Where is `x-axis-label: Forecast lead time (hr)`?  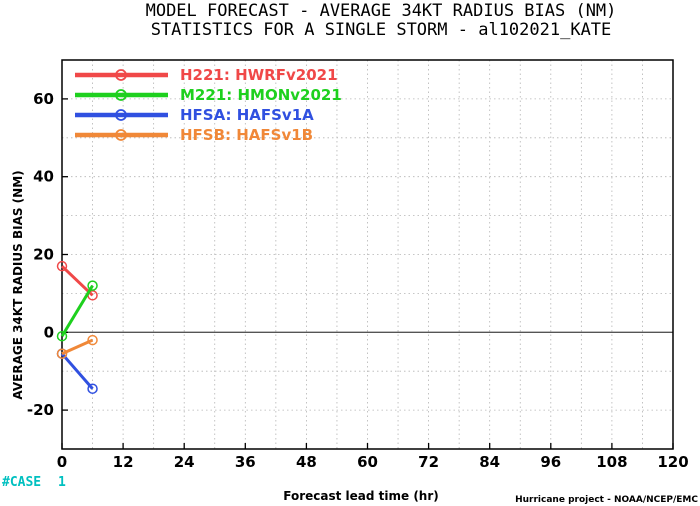
x-axis-label: Forecast lead time (hr) is located at coordinates (361, 496).